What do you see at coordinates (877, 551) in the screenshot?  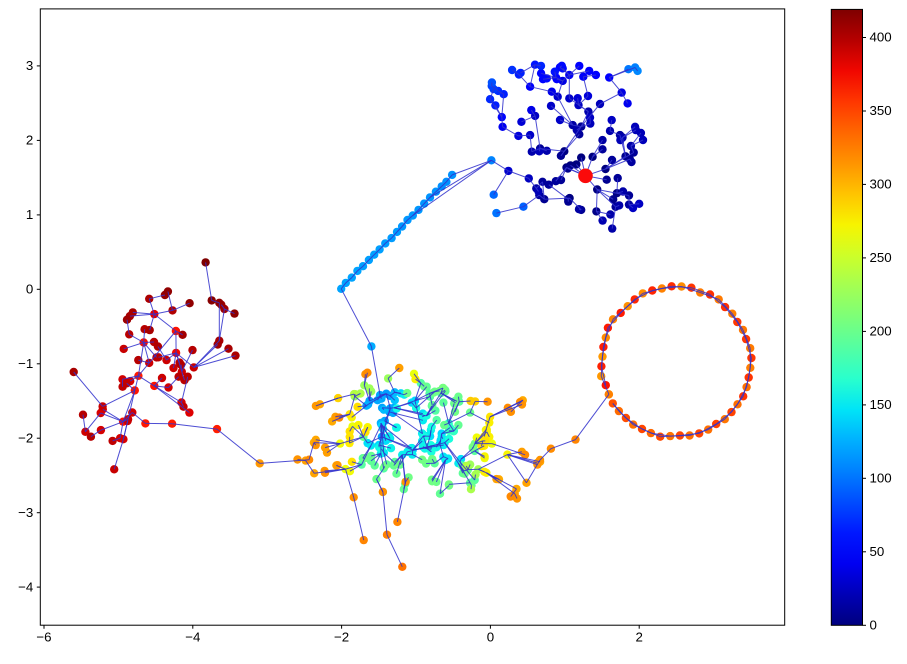 I see `svg-text: 50` at bounding box center [877, 551].